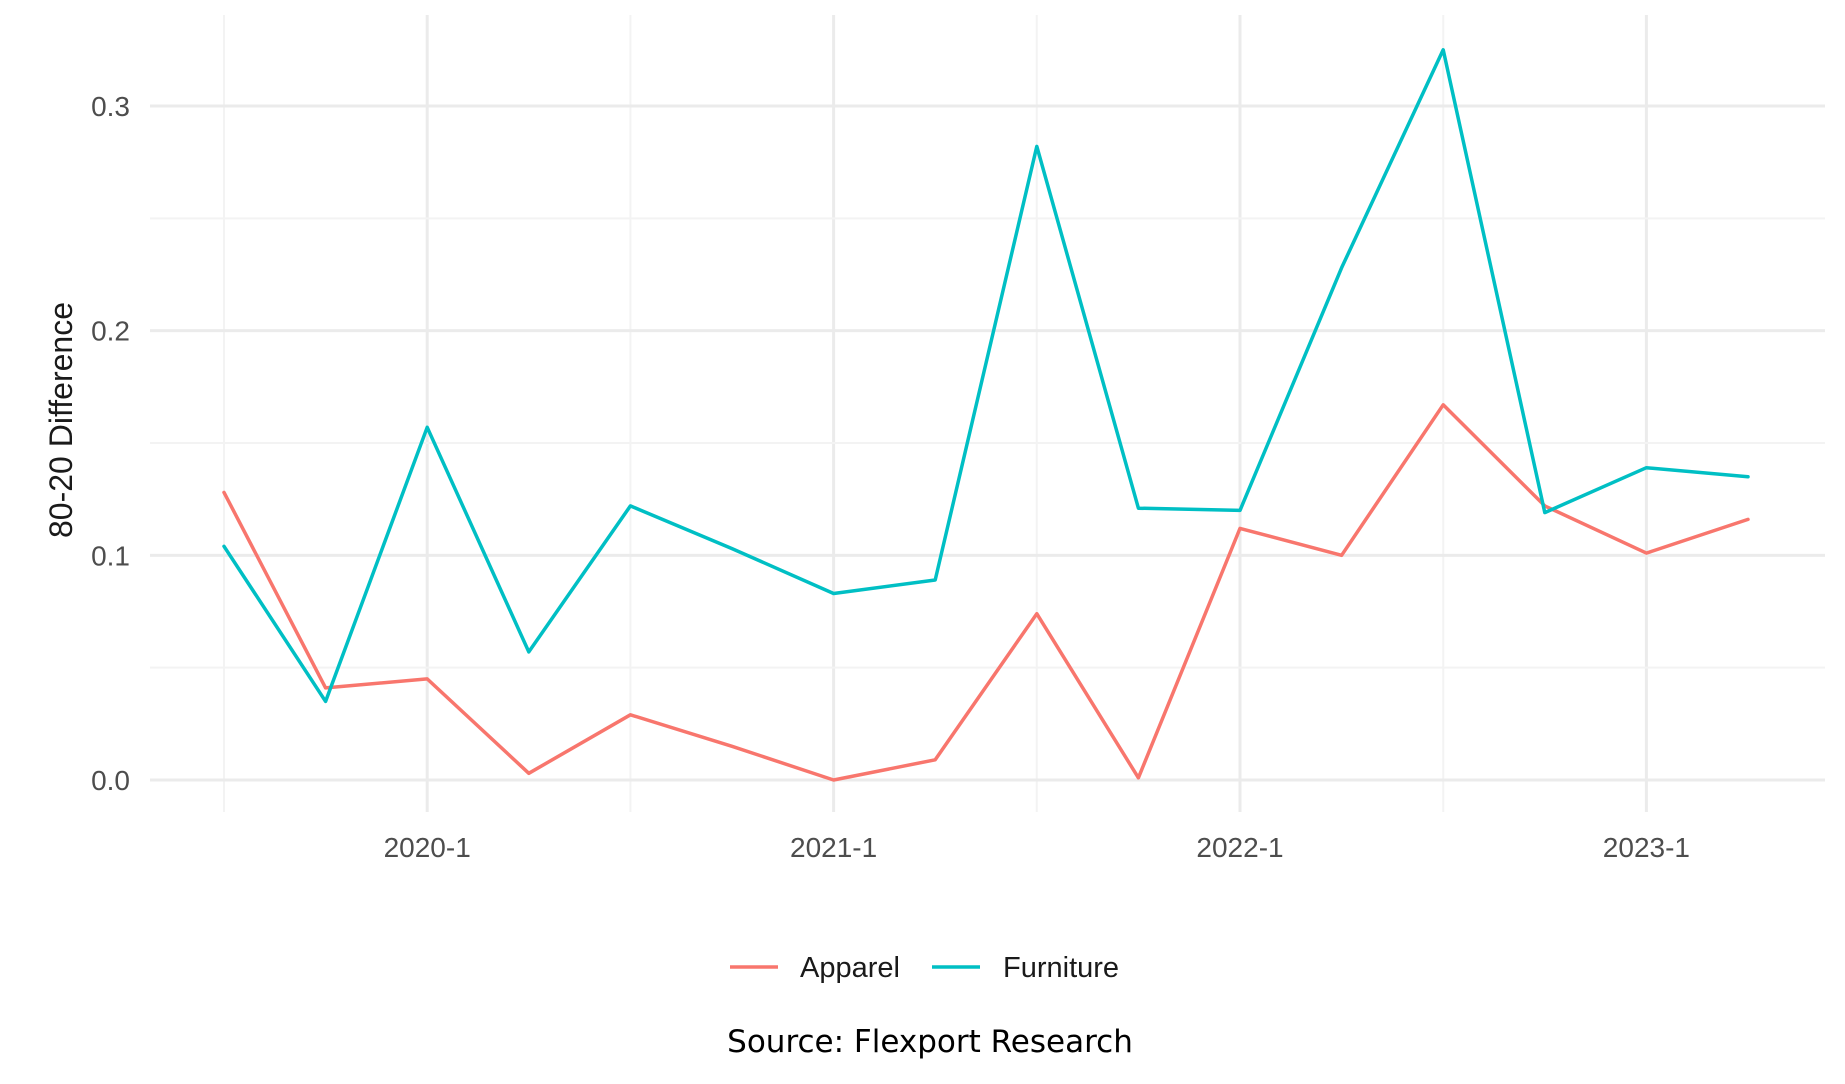  What do you see at coordinates (1061, 968) in the screenshot?
I see `legend-label-furniture: Furniture` at bounding box center [1061, 968].